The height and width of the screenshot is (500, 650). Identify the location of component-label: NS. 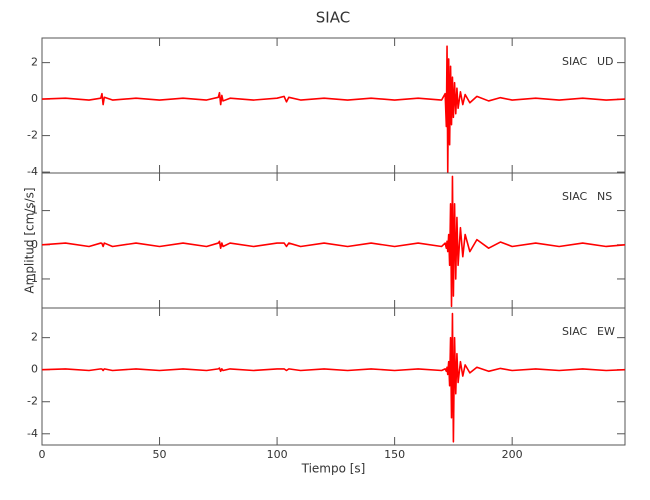
(604, 196).